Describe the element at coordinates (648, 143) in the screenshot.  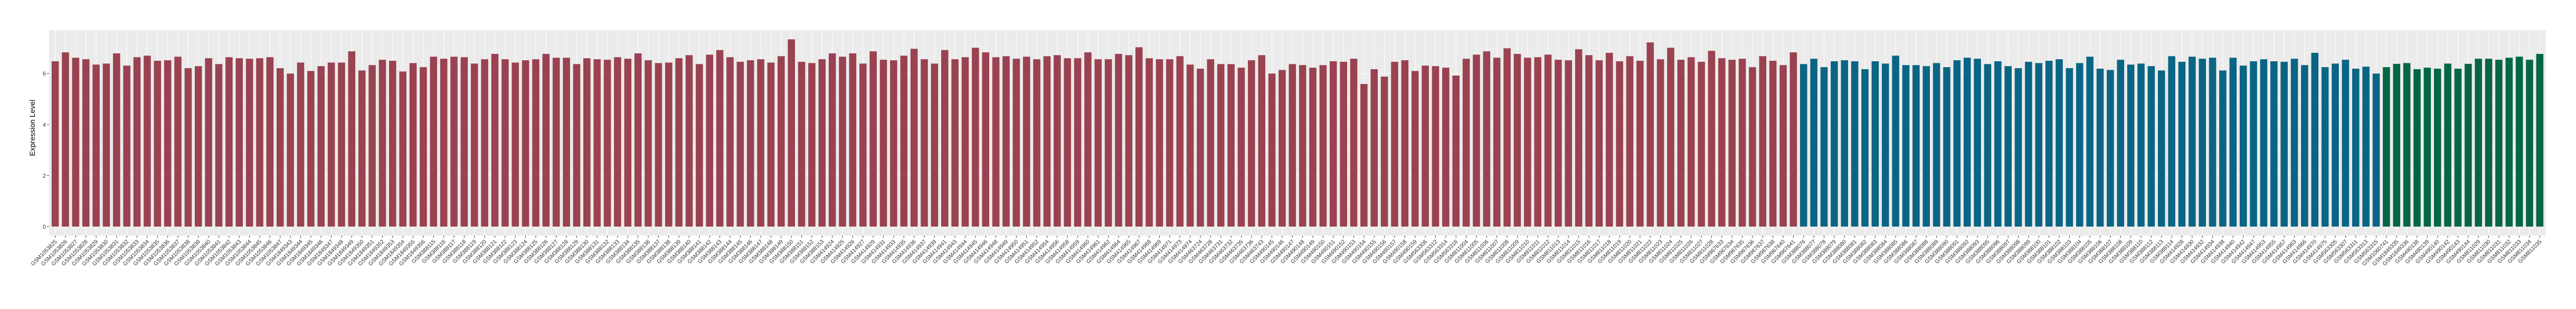
I see `bar-GSM388136` at that location.